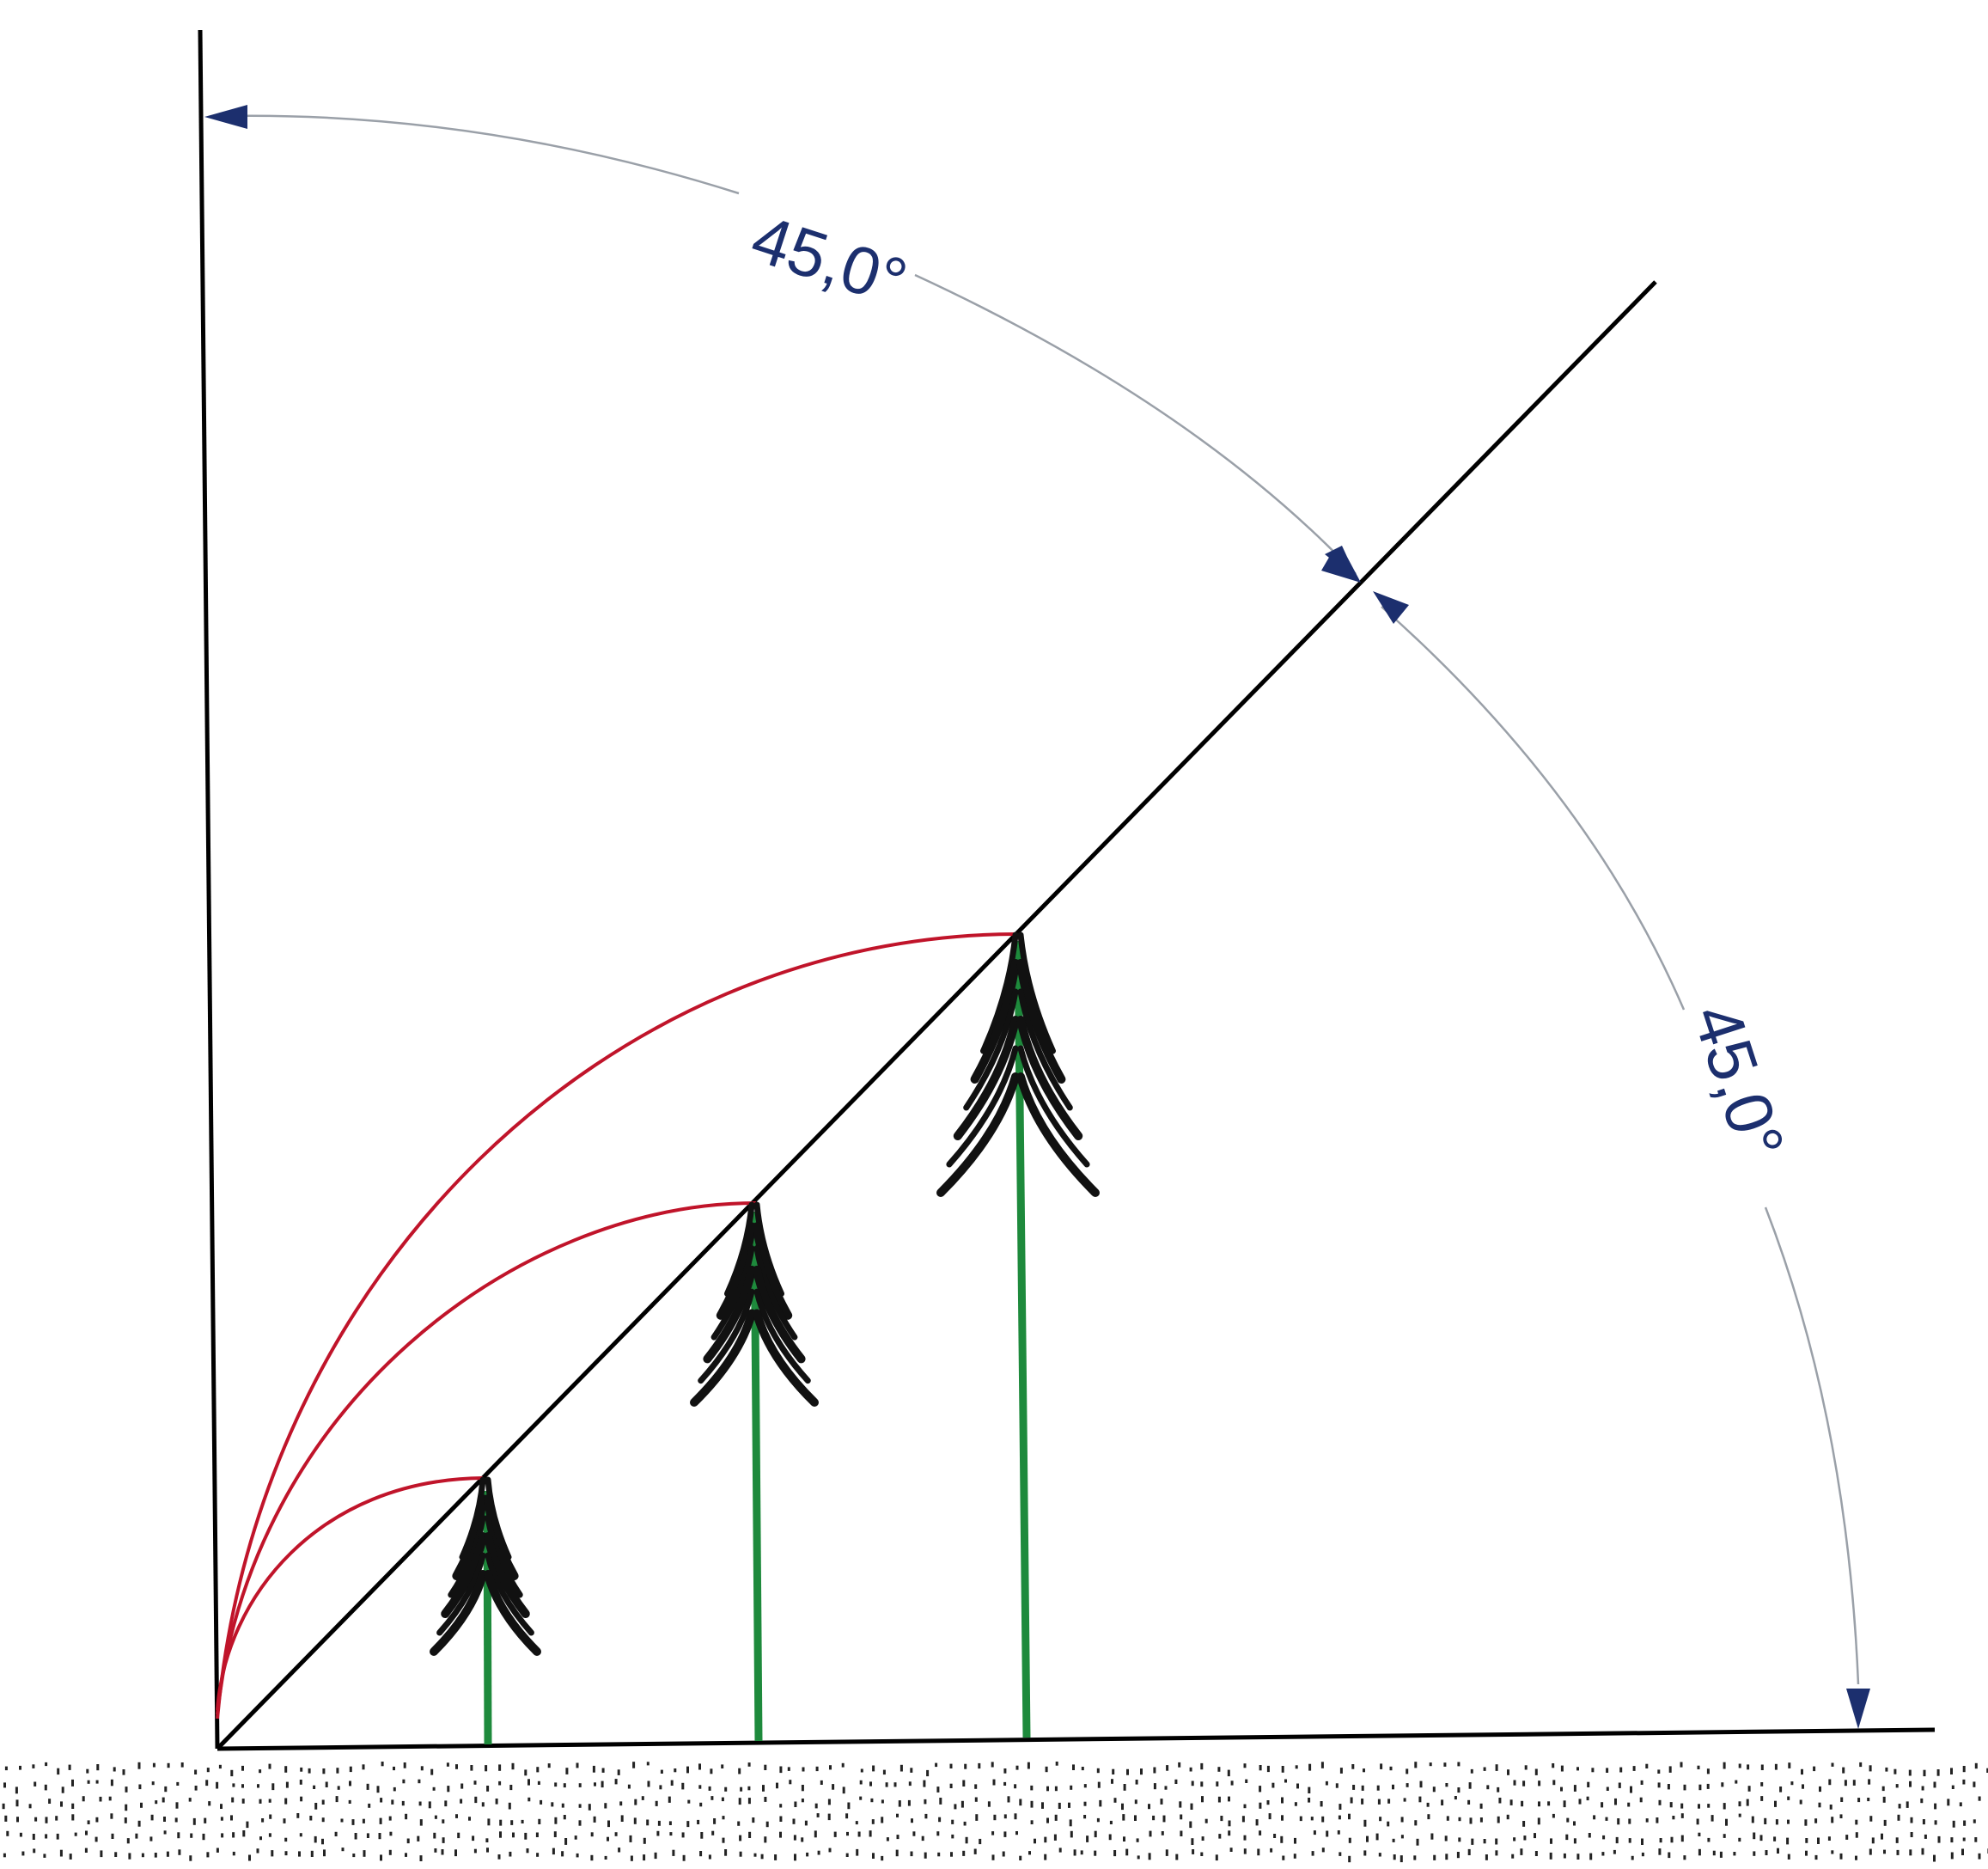 This screenshot has width=1988, height=1869. I want to click on tree-foliage-large, so click(1018, 1064).